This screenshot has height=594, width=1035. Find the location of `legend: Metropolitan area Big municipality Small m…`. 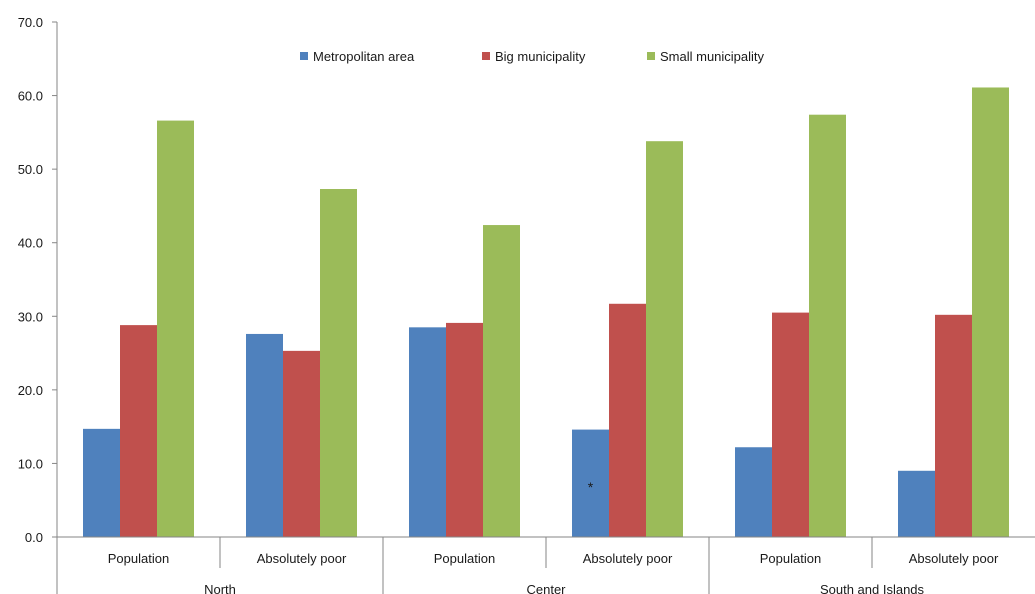

legend: Metropolitan area Big municipality Small m… is located at coordinates (532, 56).